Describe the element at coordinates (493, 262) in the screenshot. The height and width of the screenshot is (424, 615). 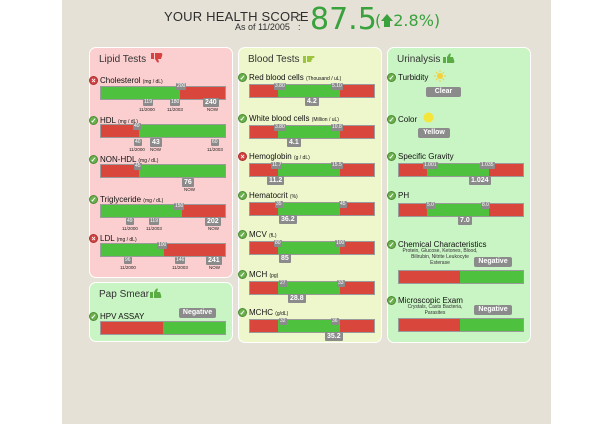
I see `chem-result: Negative` at that location.